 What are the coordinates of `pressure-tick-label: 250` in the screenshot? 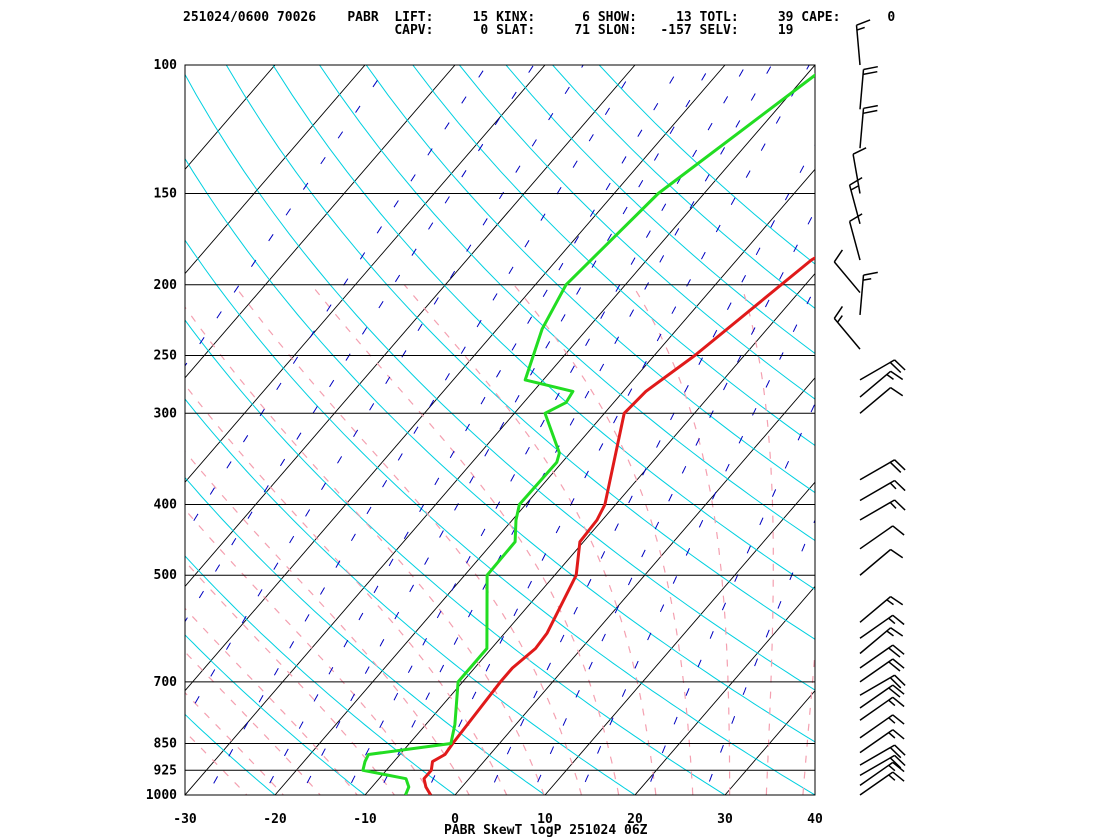 It's located at (166, 355).